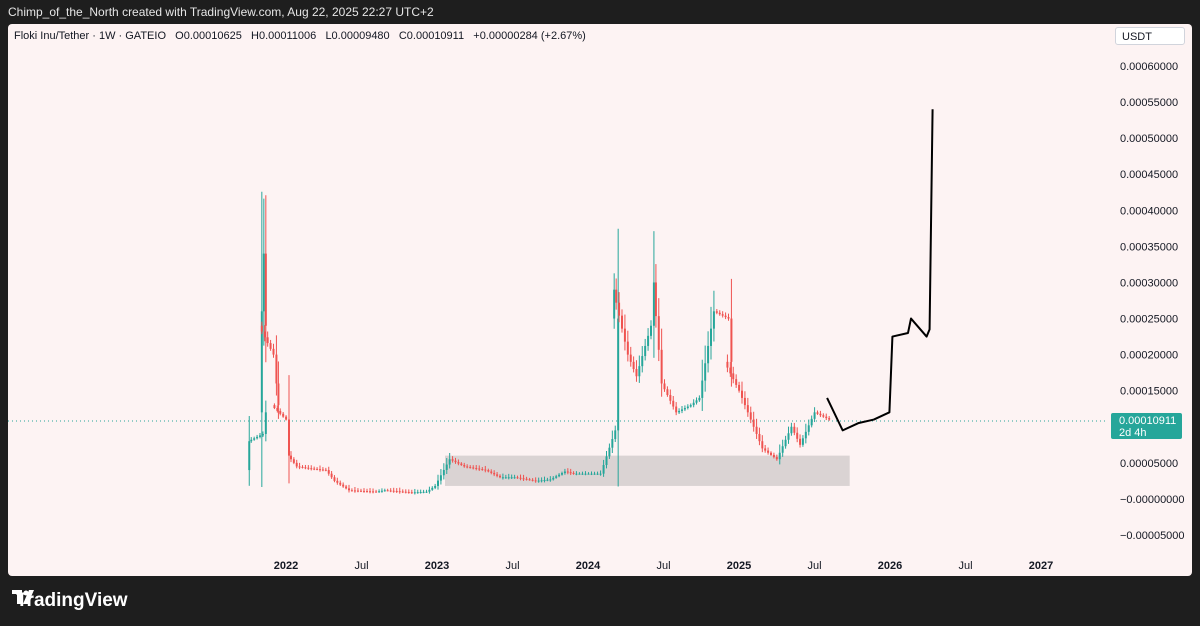 The height and width of the screenshot is (626, 1200). I want to click on x-tick-label: 2026, so click(890, 566).